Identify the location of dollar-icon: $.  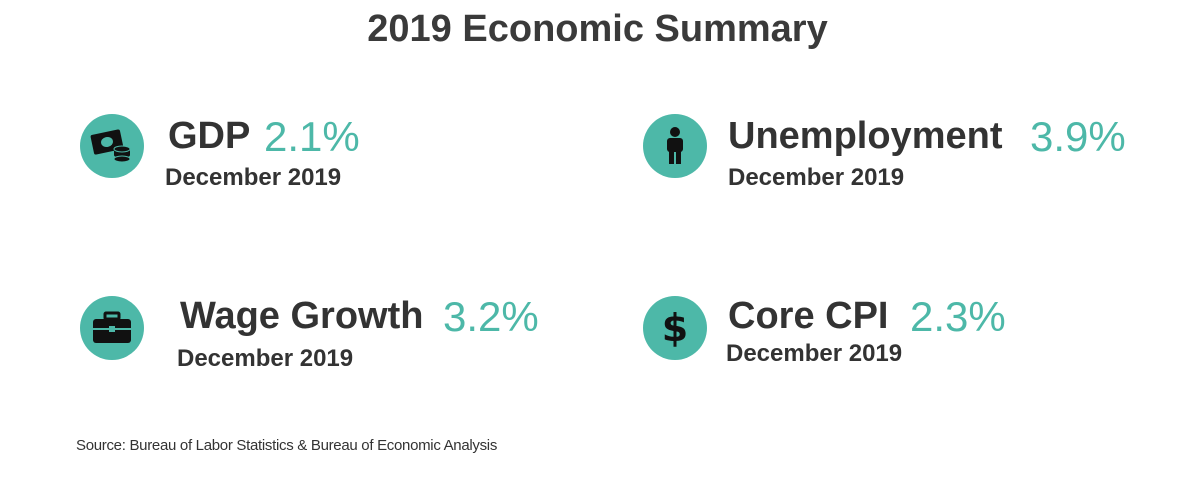
(675, 328).